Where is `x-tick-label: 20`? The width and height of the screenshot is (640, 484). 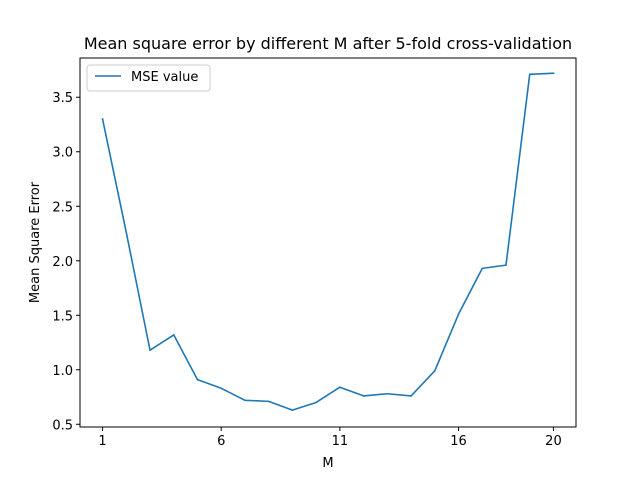
x-tick-label: 20 is located at coordinates (553, 441).